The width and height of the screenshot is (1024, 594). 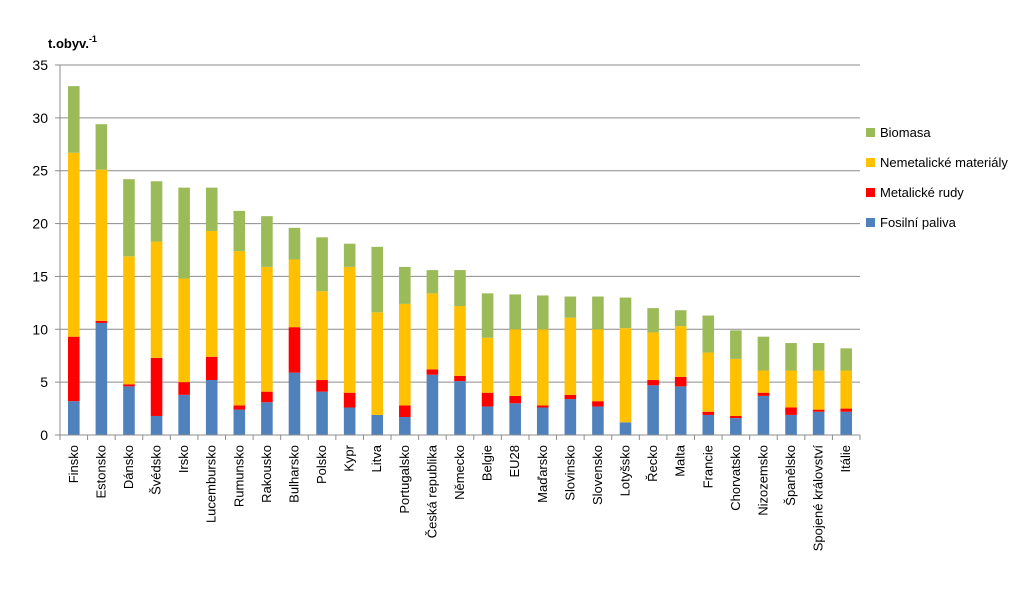 What do you see at coordinates (156, 470) in the screenshot?
I see `category-label: Švédsko` at bounding box center [156, 470].